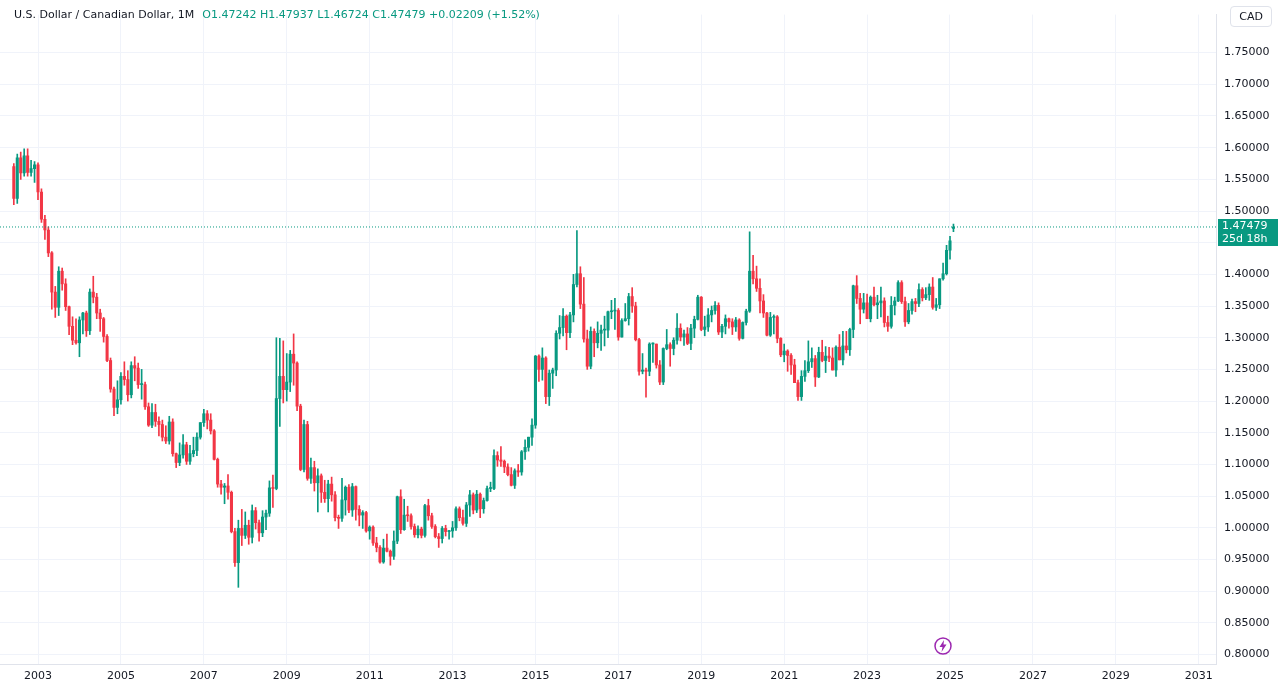 The image size is (1280, 688). Describe the element at coordinates (1247, 464) in the screenshot. I see `y-tick-label: 1.10000` at that location.